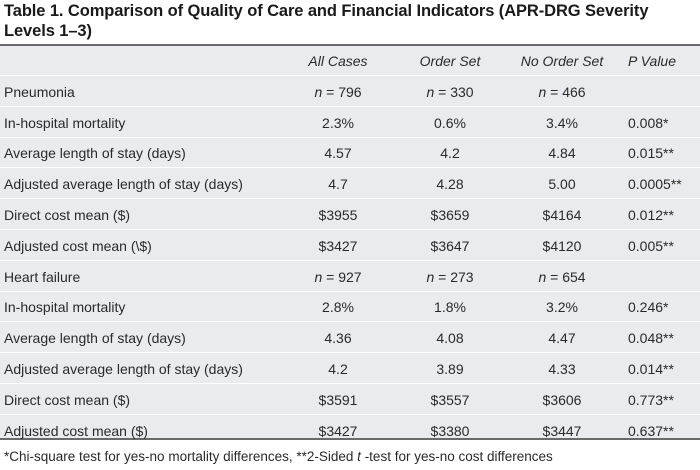 The height and width of the screenshot is (470, 700). I want to click on cell-order-set: 4.2, so click(450, 153).